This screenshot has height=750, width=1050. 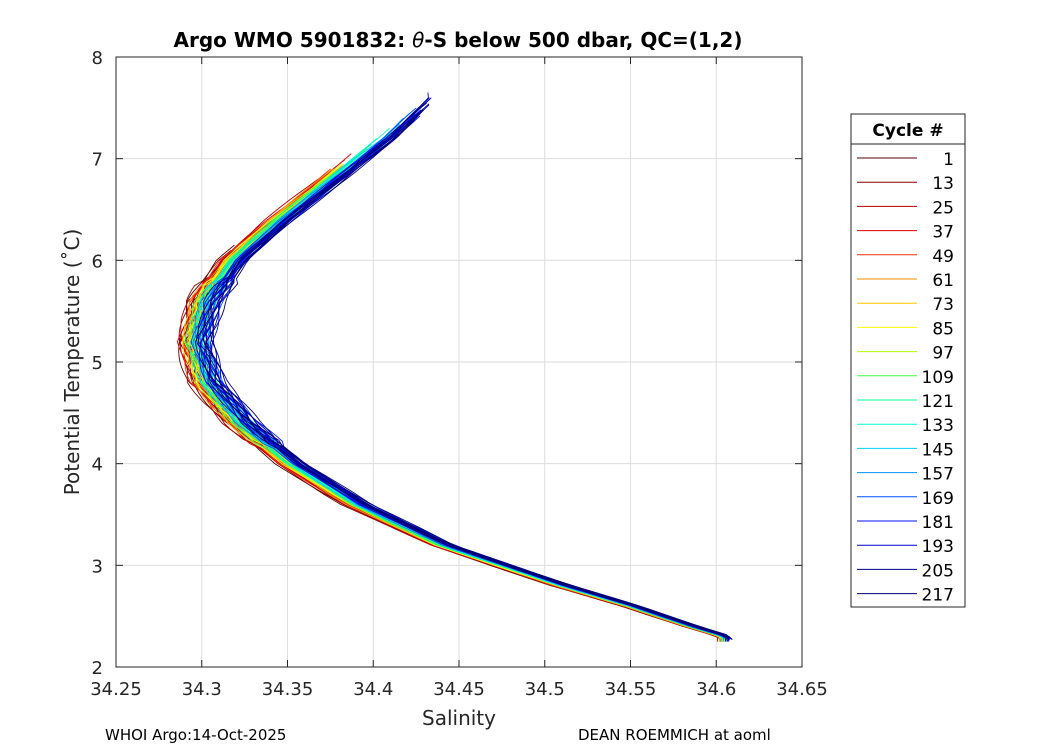 I want to click on legend-title-box, so click(x=908, y=129).